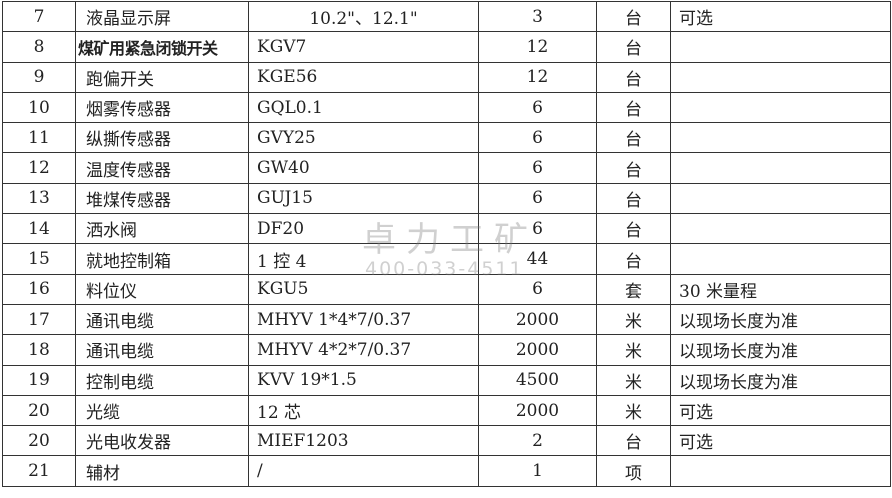 The height and width of the screenshot is (498, 892). Describe the element at coordinates (363, 138) in the screenshot. I see `cell-model: GVY25` at that location.